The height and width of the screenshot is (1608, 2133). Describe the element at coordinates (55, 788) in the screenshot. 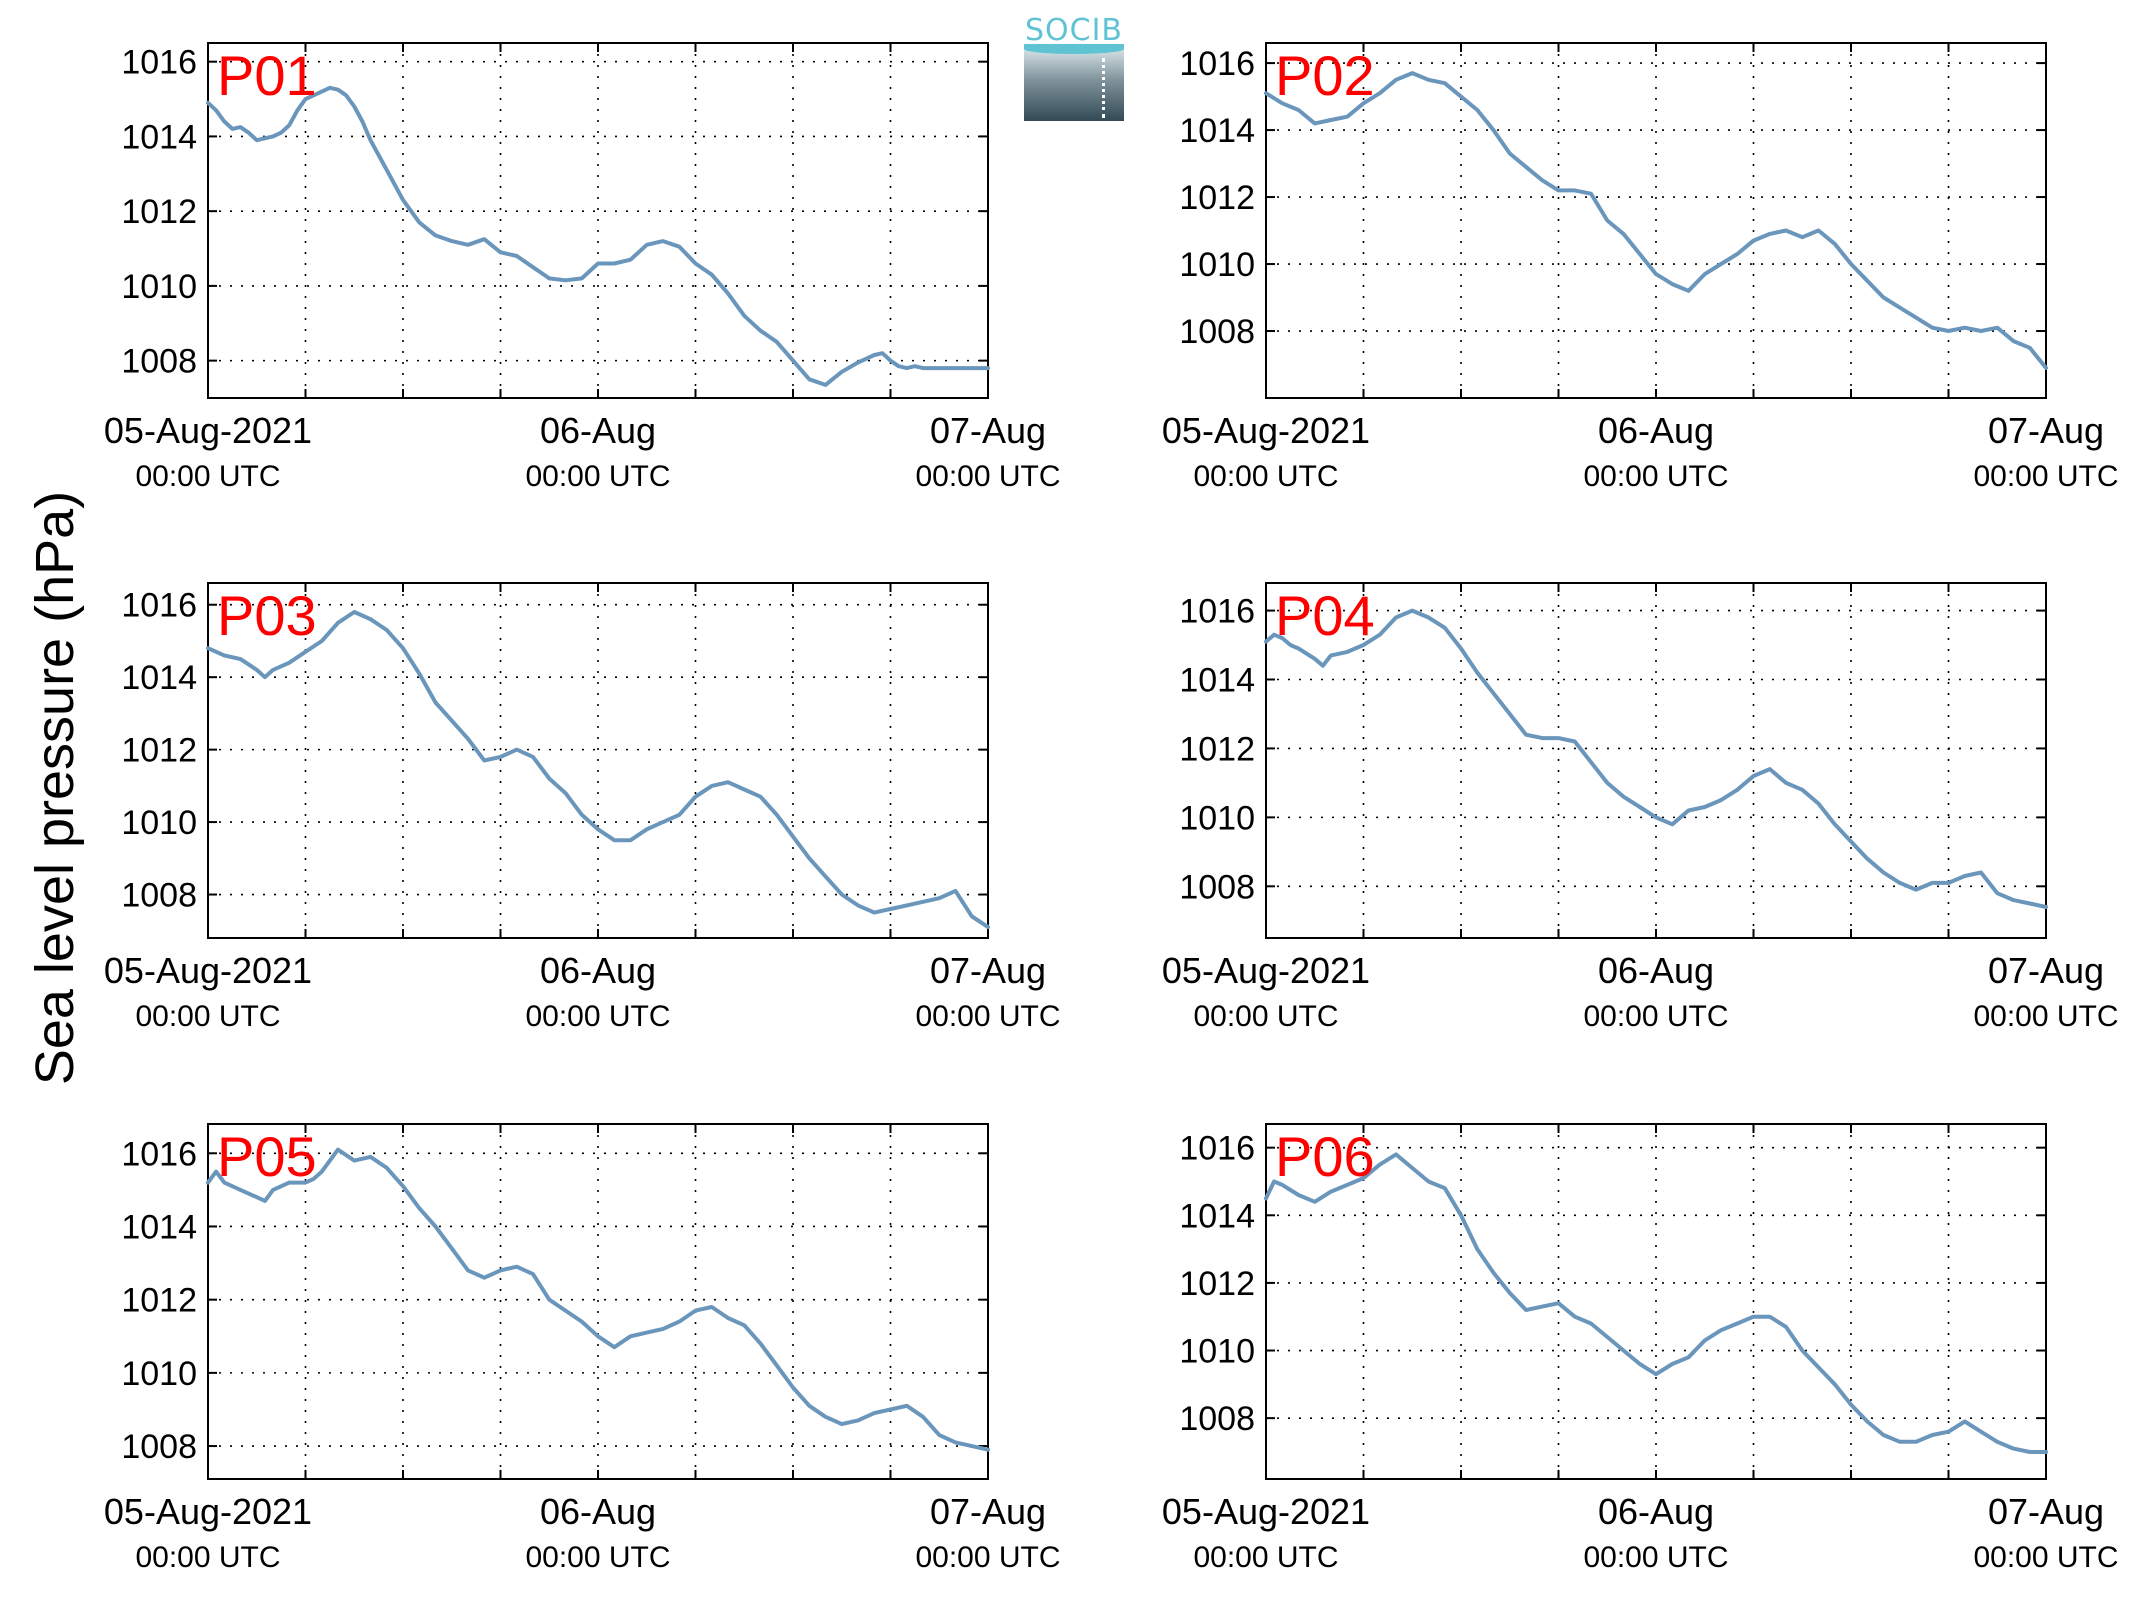

I see `y-axis-label: Sea level pressure (hPa)` at that location.